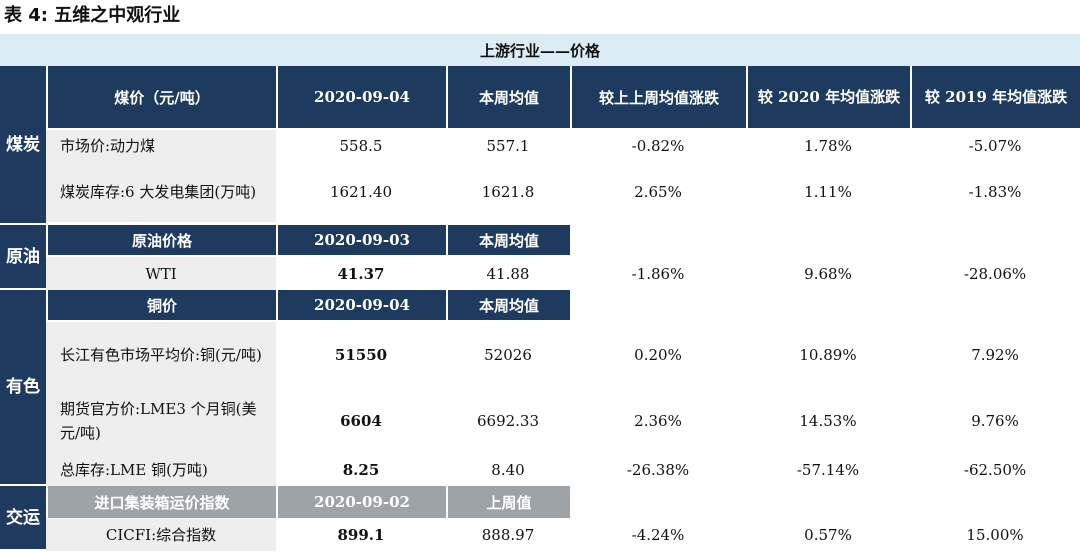  Describe the element at coordinates (828, 534) in the screenshot. I see `vs-2020-change: 0.57%` at that location.